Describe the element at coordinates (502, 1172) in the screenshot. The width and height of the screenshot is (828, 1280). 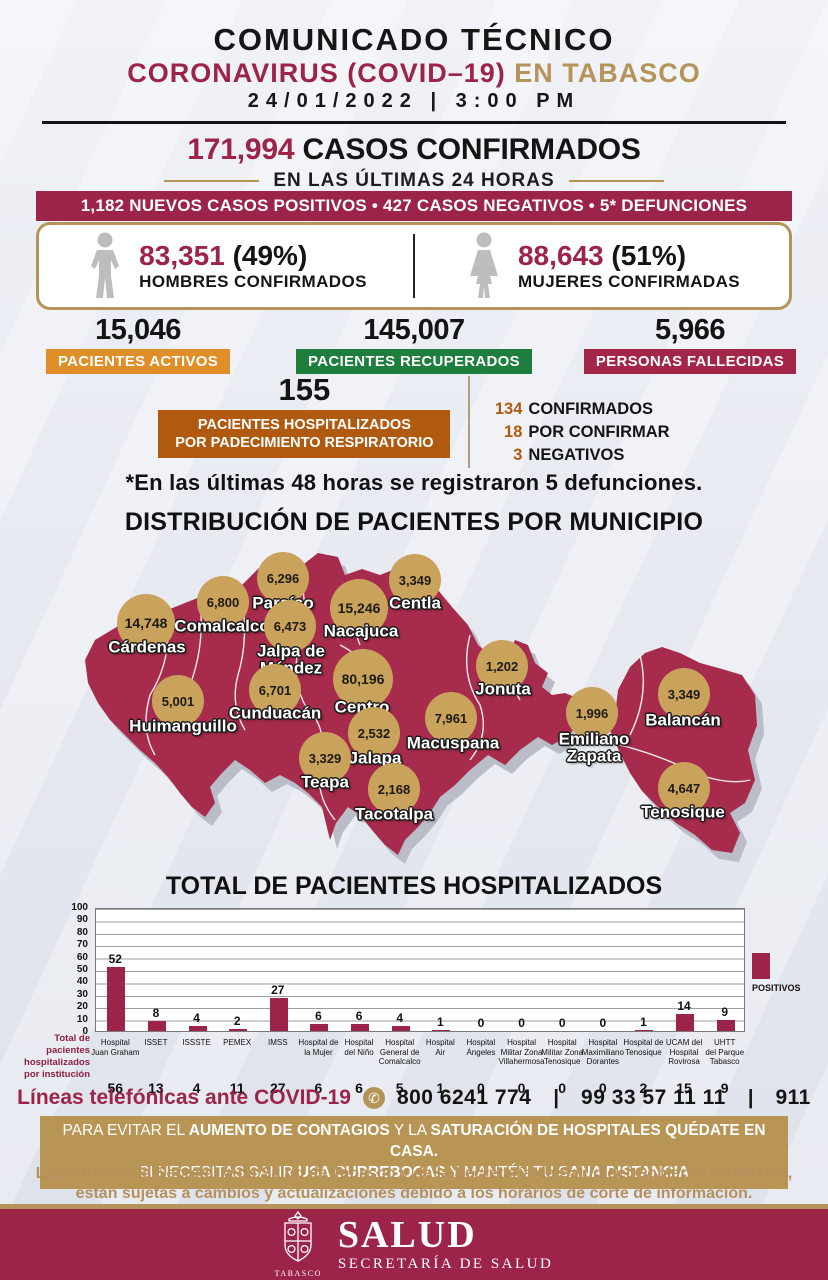
I see `warning-segment: Y MANTÉN TU` at that location.